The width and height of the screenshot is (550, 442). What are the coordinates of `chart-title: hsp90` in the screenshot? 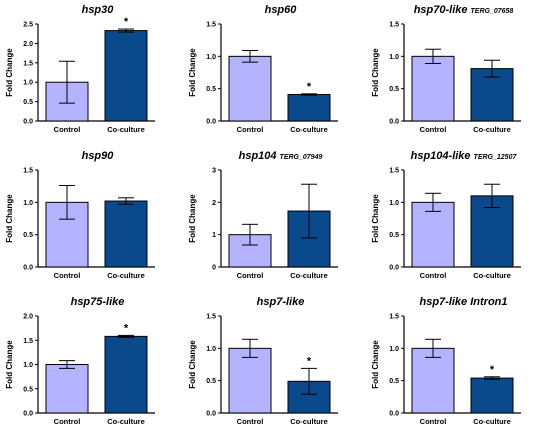 It's located at (98, 156).